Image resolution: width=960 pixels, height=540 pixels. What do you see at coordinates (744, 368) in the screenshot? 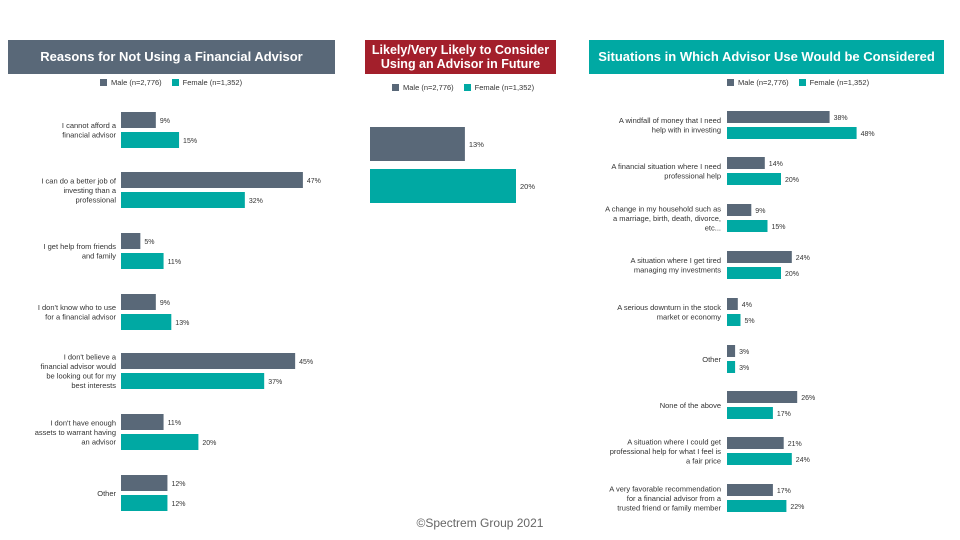
I see `data-label-2-female-5: 3%` at bounding box center [744, 368].